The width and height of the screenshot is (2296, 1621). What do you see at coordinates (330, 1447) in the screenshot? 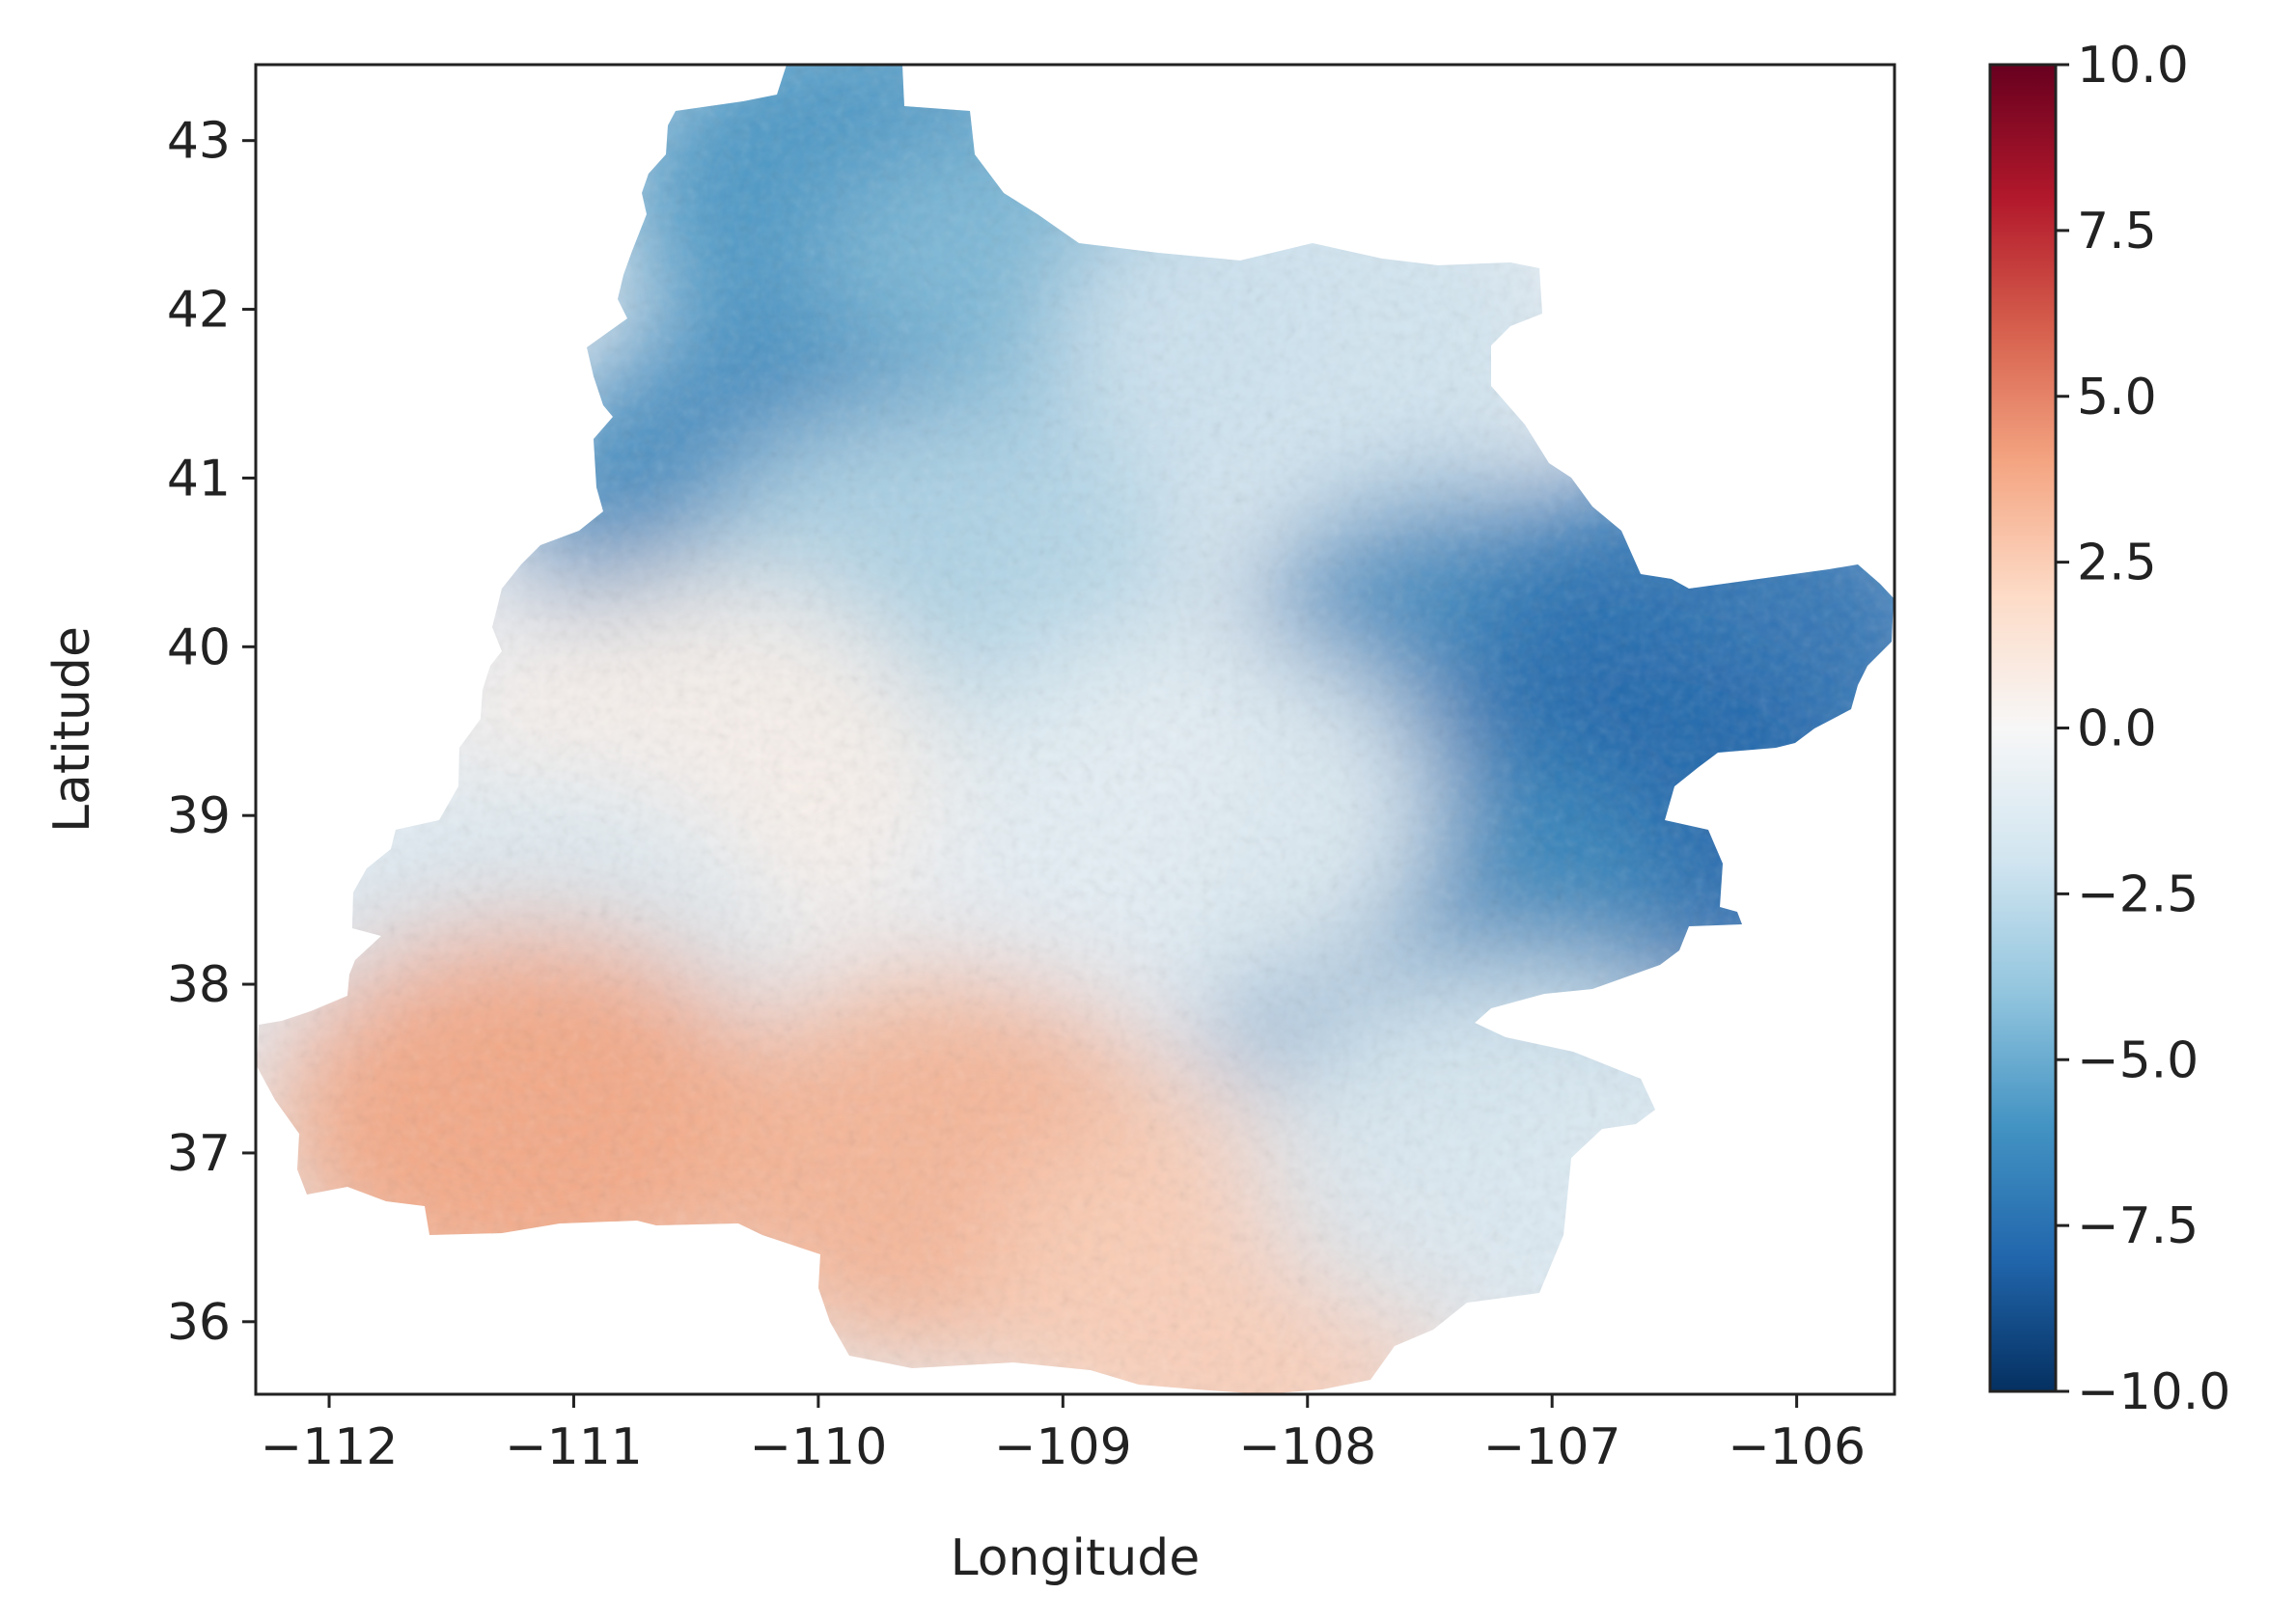
I see `x-tick-label: −112` at bounding box center [330, 1447].